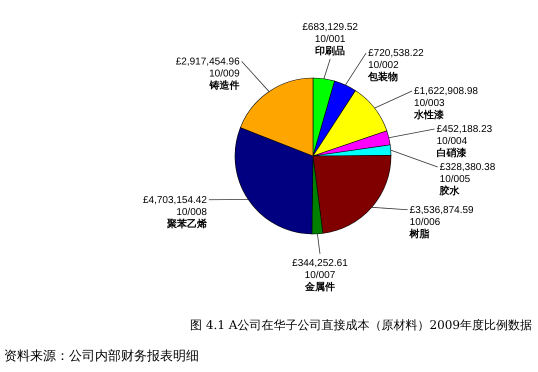  I want to click on data-label: £452,188.23, so click(464, 130).